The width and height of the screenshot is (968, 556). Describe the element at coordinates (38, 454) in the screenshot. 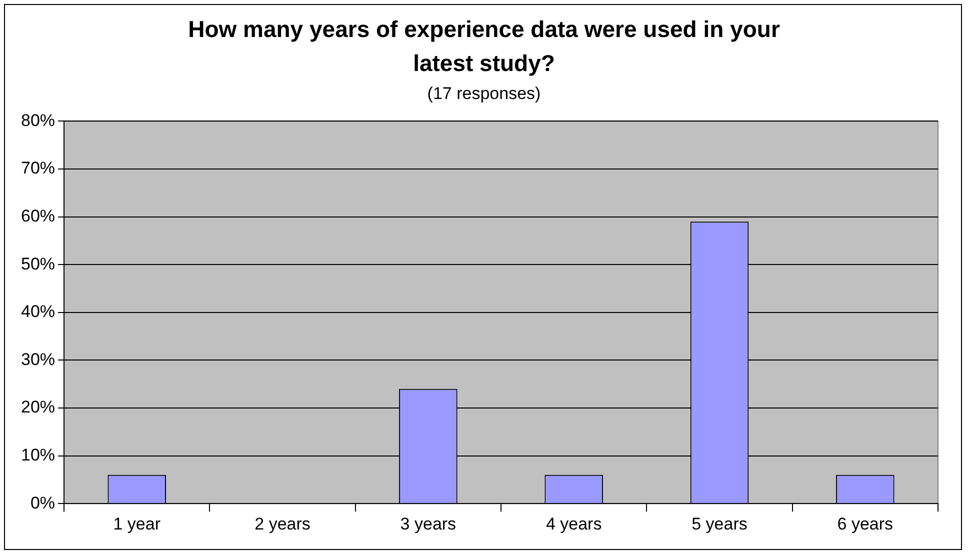

I see `y-tick-label: 10%` at that location.